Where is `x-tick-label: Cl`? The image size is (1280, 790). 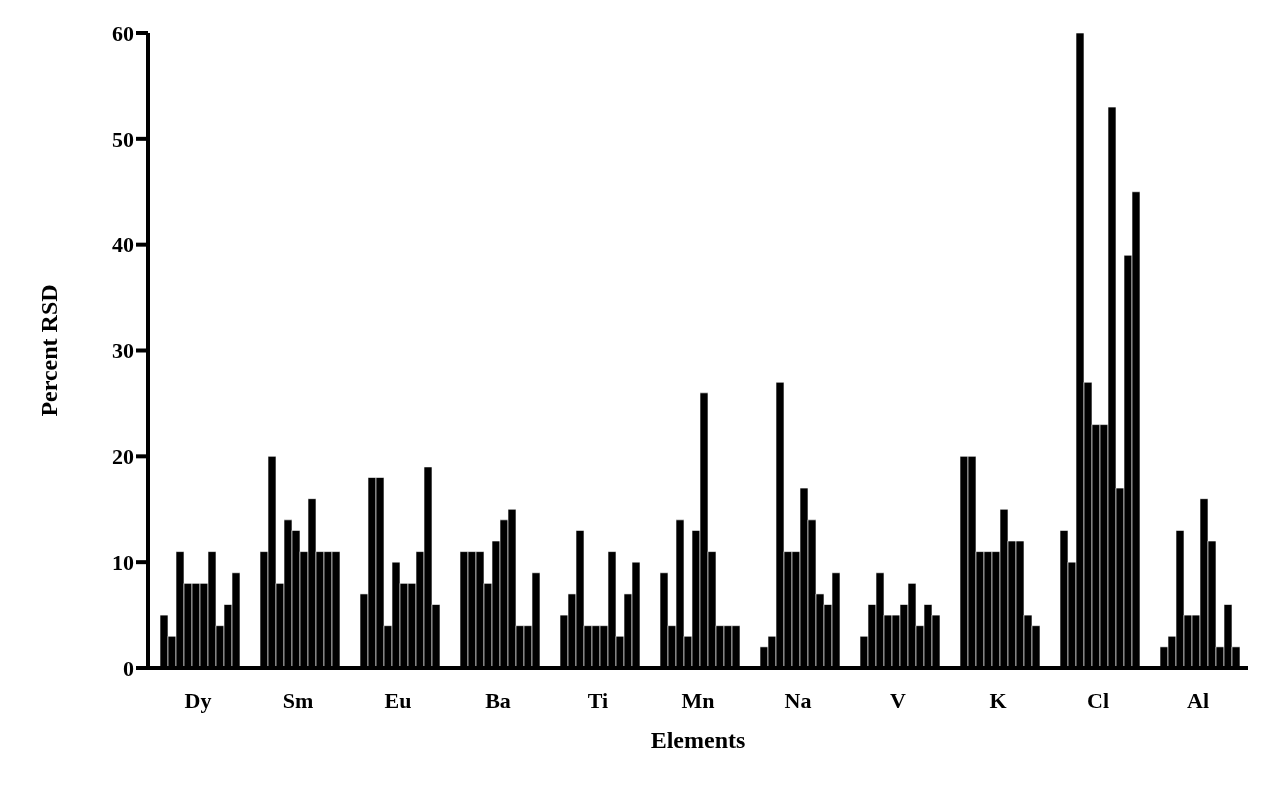
x-tick-label: Cl is located at coordinates (1098, 700).